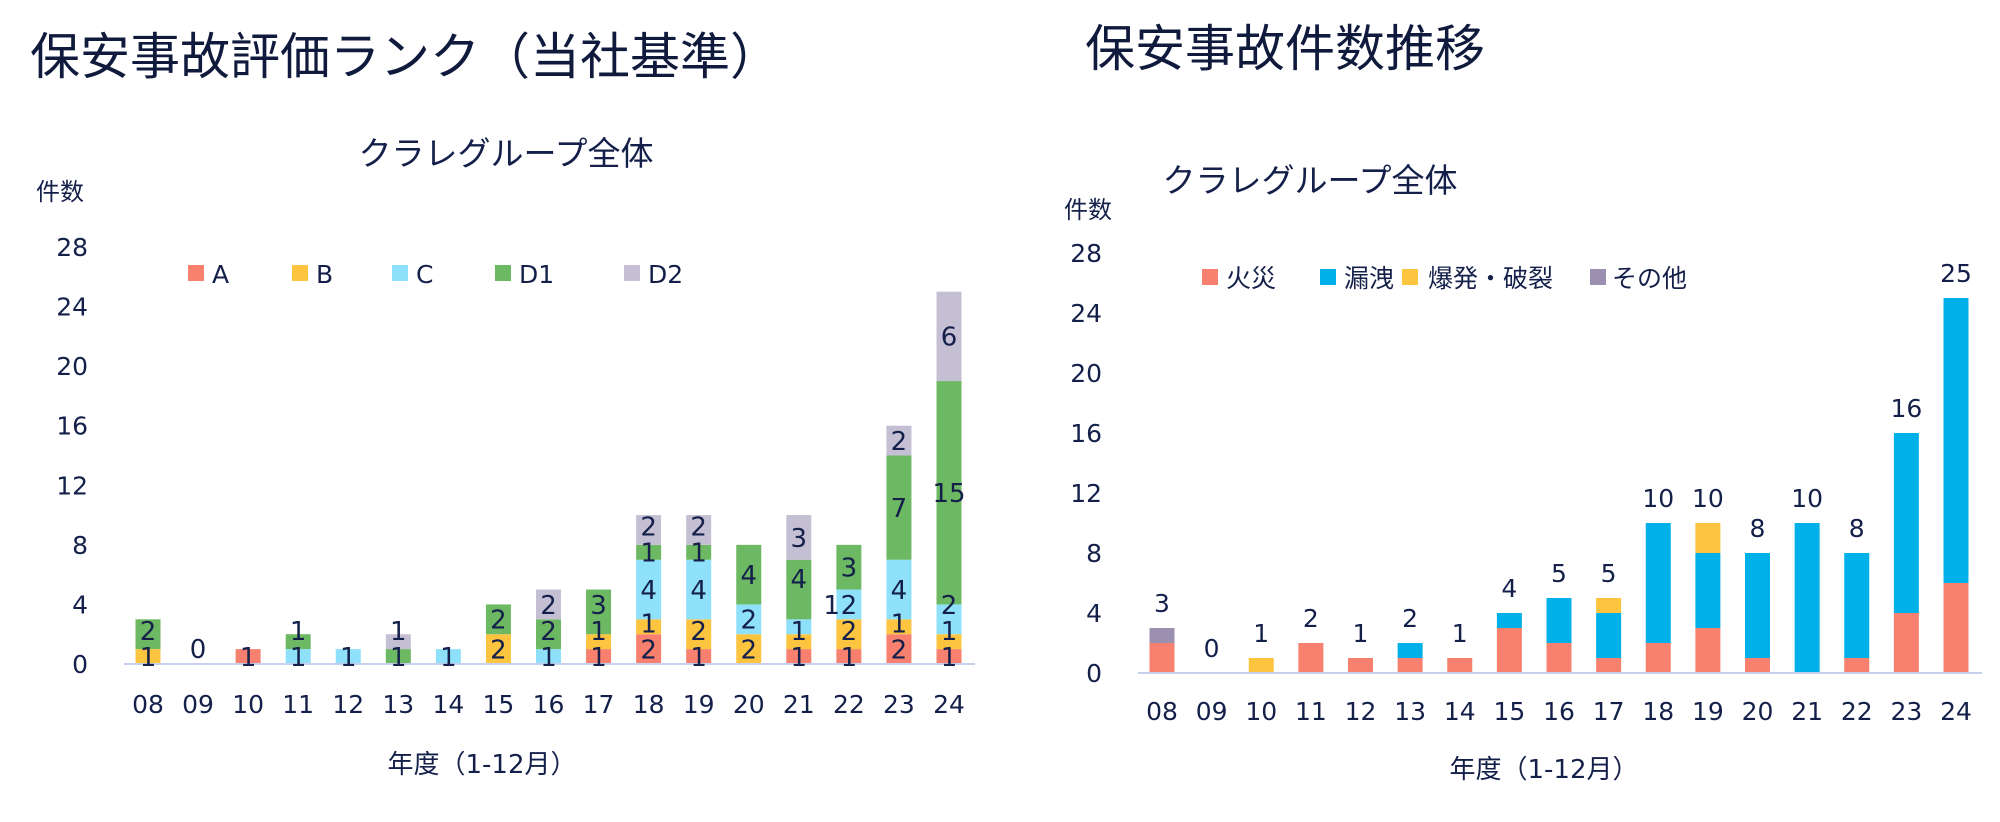 The height and width of the screenshot is (822, 2000). Describe the element at coordinates (949, 704) in the screenshot. I see `rank-x-tick-label: 24` at that location.